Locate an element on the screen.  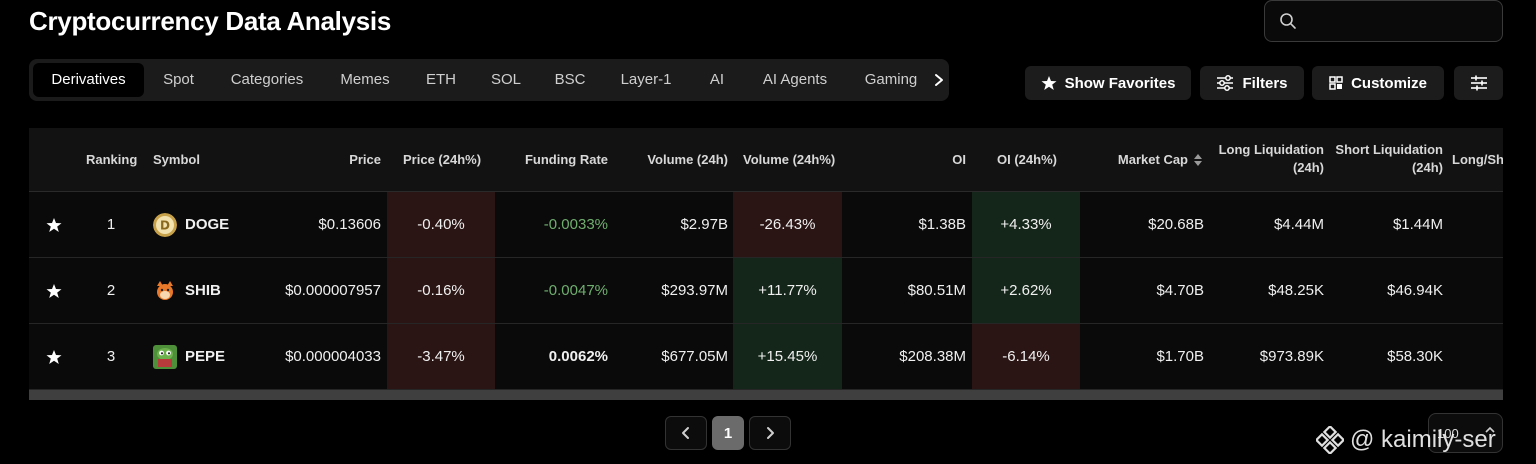
header-funding-rate: Funding Rate is located at coordinates (566, 159).